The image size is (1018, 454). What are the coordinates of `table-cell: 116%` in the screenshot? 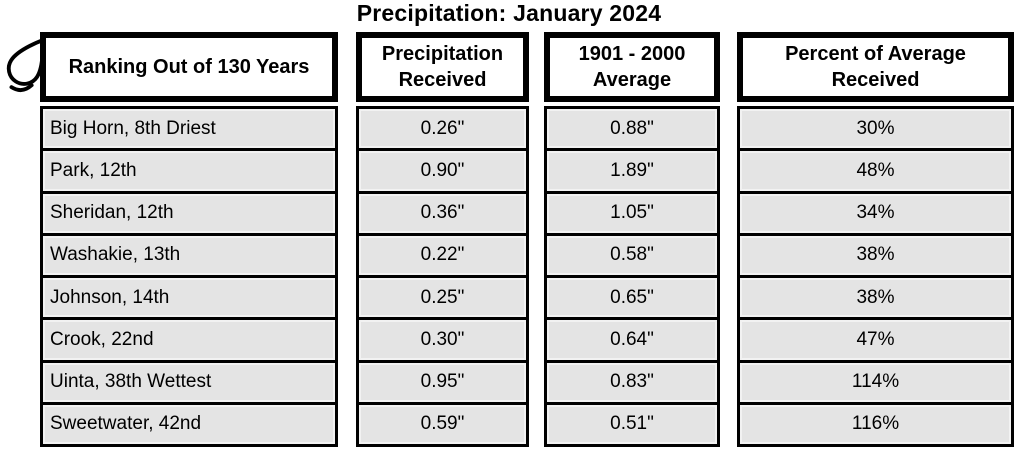 It's located at (875, 424).